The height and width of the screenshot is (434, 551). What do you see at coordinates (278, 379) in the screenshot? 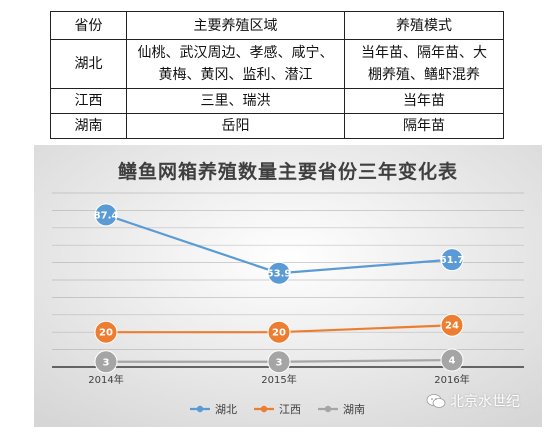
I see `x-tick-label: 2015年` at bounding box center [278, 379].